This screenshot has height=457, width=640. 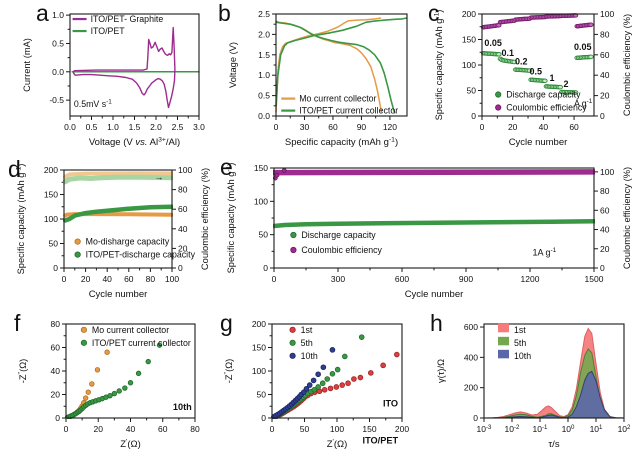 What do you see at coordinates (27, 65) in the screenshot?
I see `svg-text: Current (mA)` at bounding box center [27, 65].